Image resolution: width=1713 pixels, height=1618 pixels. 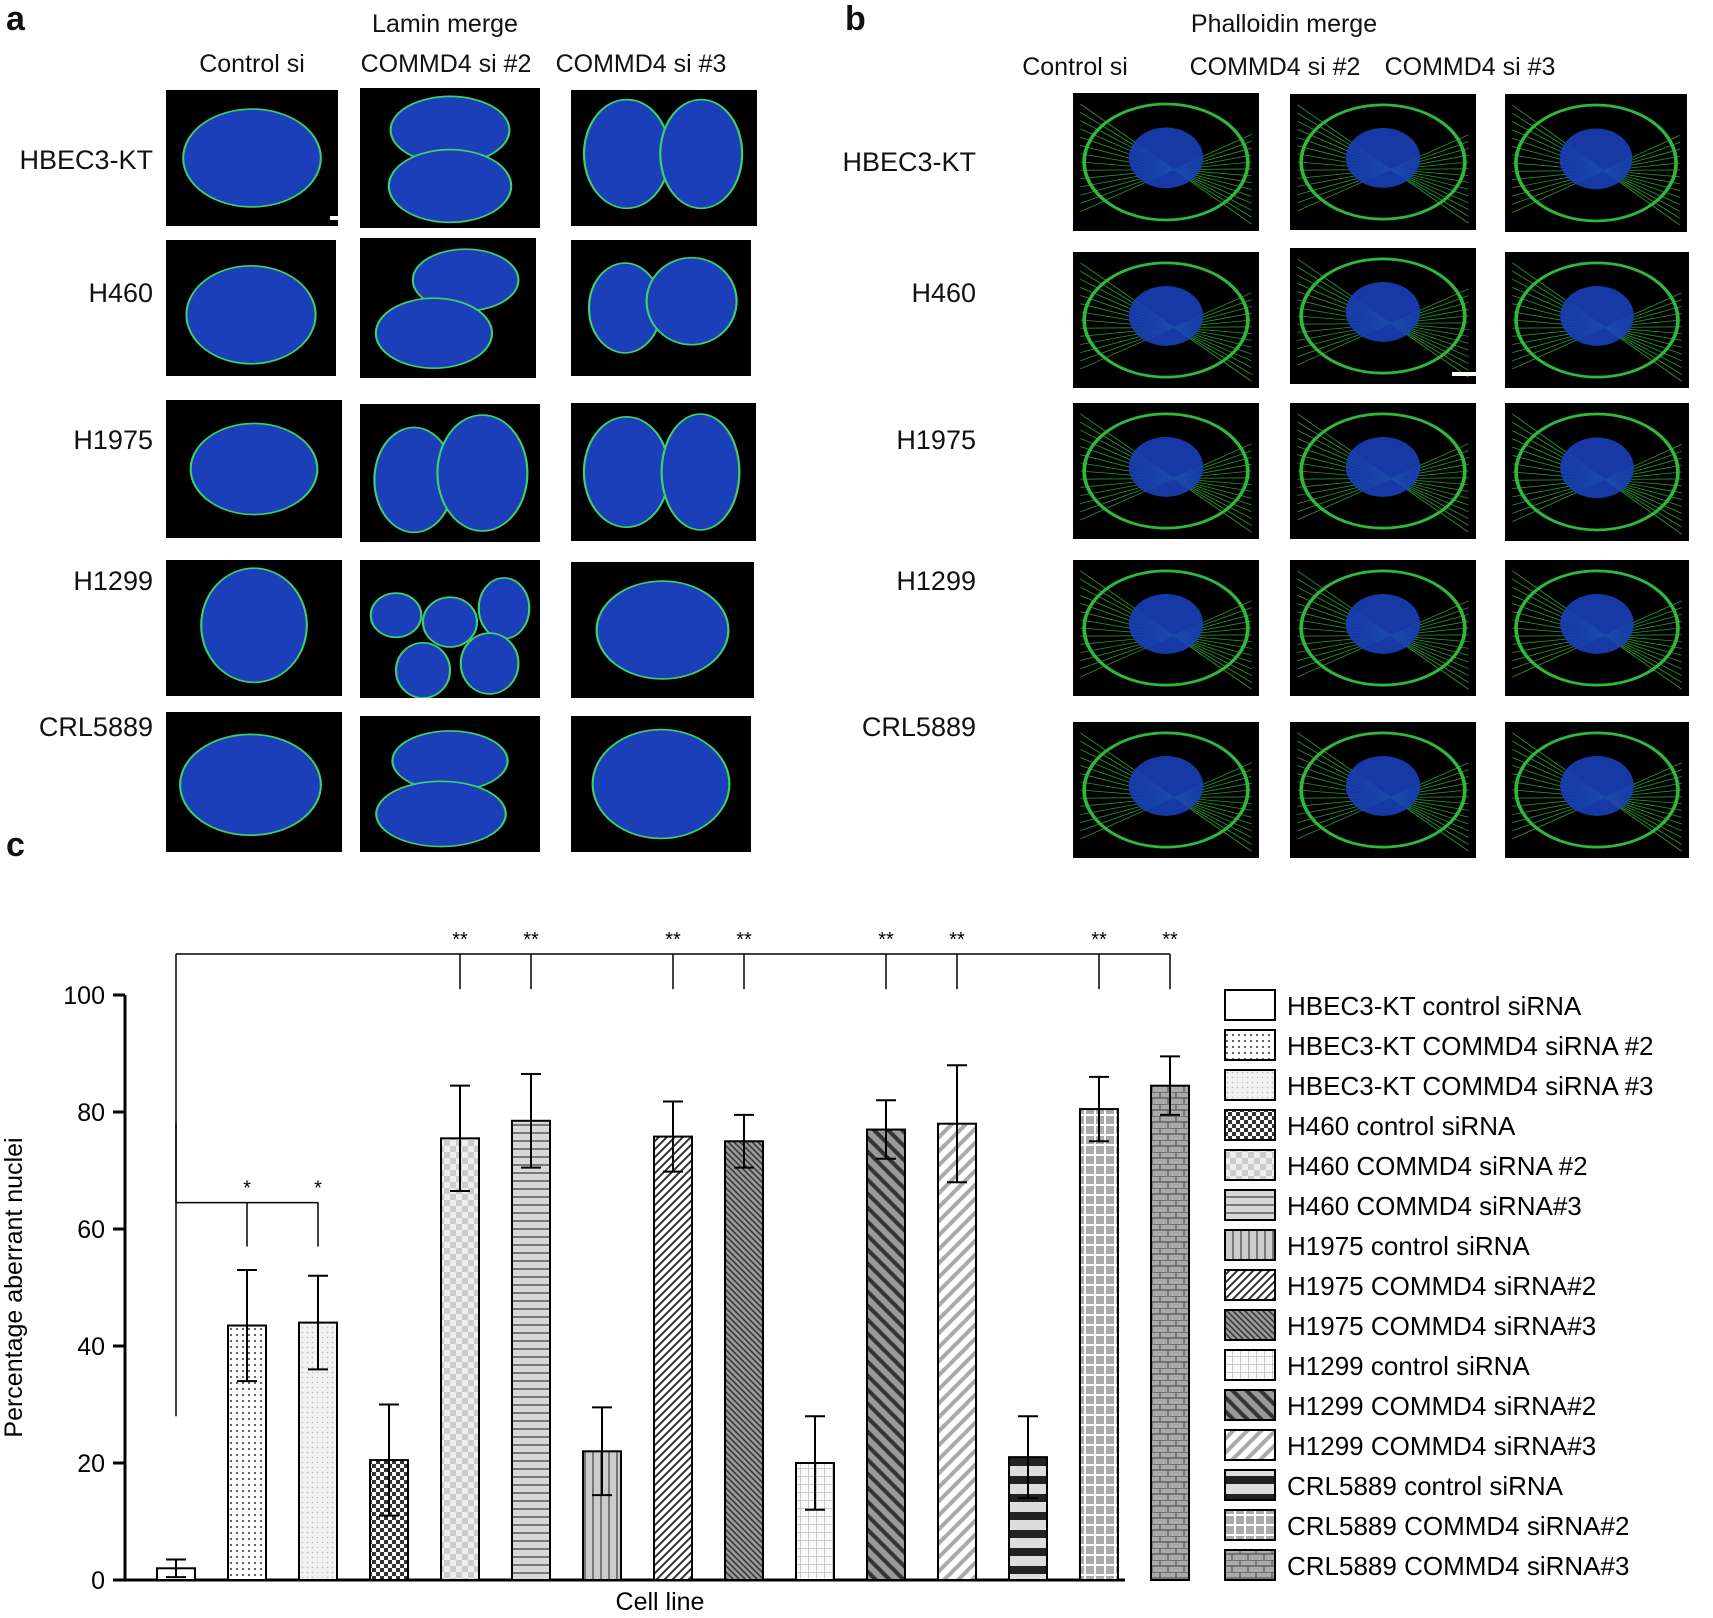 What do you see at coordinates (254, 469) in the screenshot?
I see `lamin-image-r3-c1` at bounding box center [254, 469].